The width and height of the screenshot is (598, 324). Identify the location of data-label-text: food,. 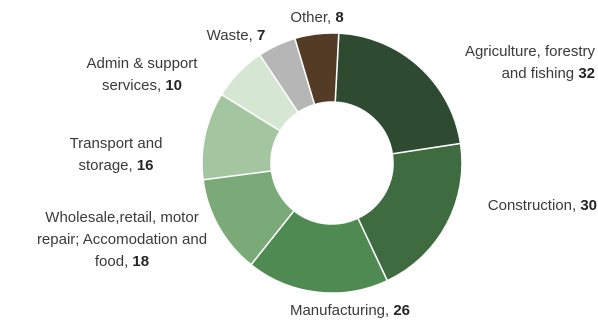
(114, 261).